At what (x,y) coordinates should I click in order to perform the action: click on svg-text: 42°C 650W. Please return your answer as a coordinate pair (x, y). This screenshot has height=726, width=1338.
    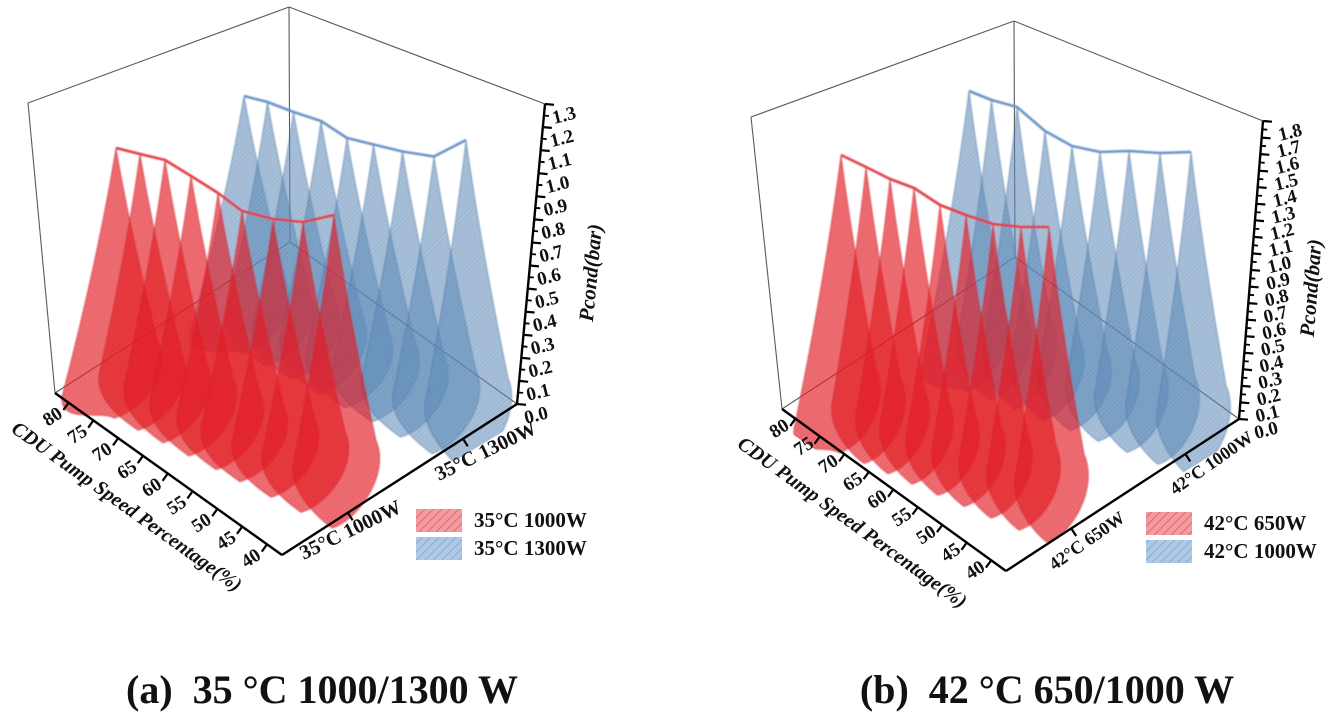
    Looking at the image, I should click on (1255, 523).